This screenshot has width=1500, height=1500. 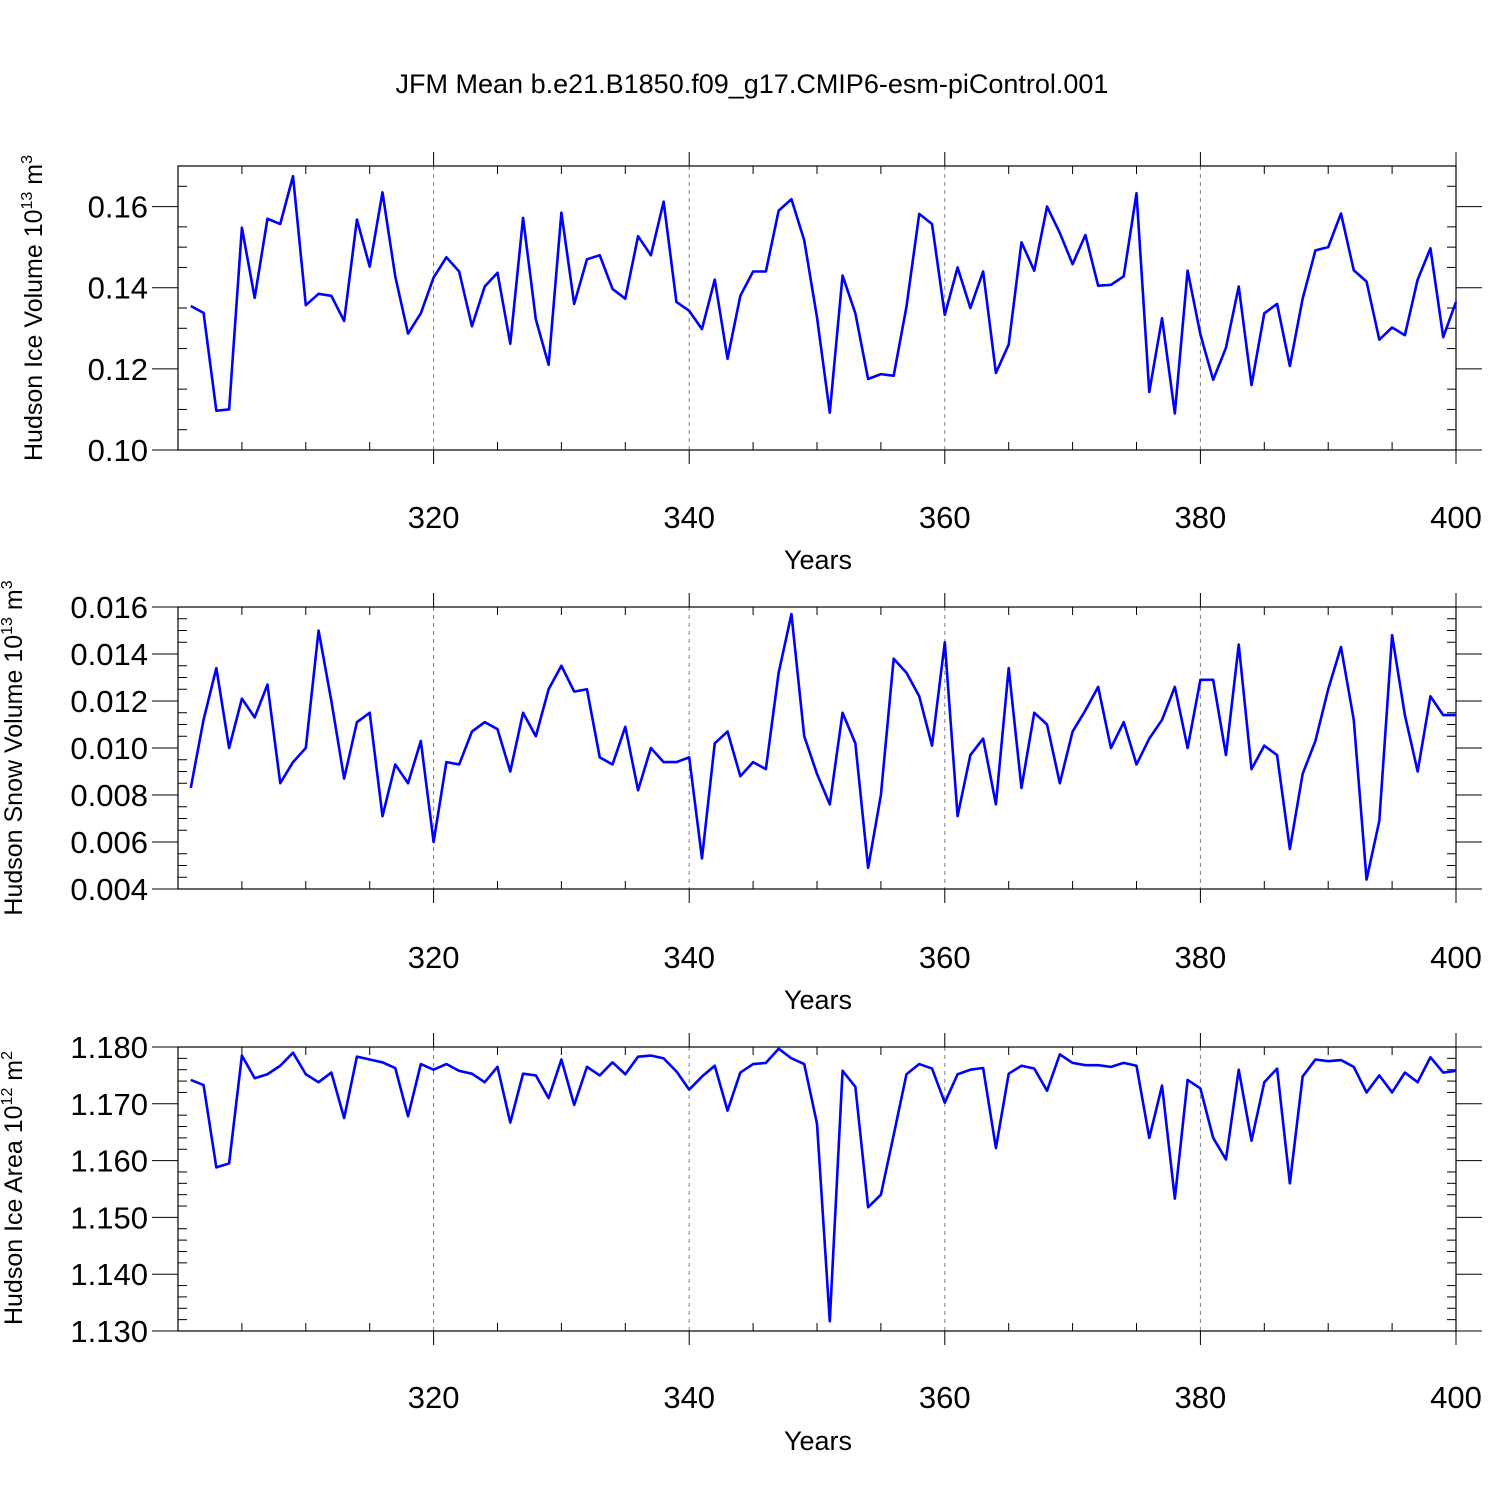 I want to click on y-tick-label: 1.130, so click(x=109, y=1331).